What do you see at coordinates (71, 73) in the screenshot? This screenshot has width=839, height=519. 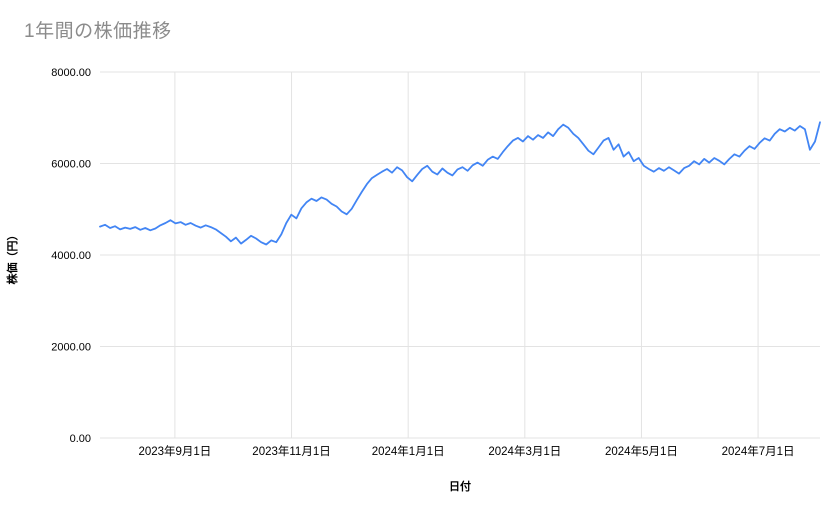 I see `y-tick-label: 8000.00` at bounding box center [71, 73].